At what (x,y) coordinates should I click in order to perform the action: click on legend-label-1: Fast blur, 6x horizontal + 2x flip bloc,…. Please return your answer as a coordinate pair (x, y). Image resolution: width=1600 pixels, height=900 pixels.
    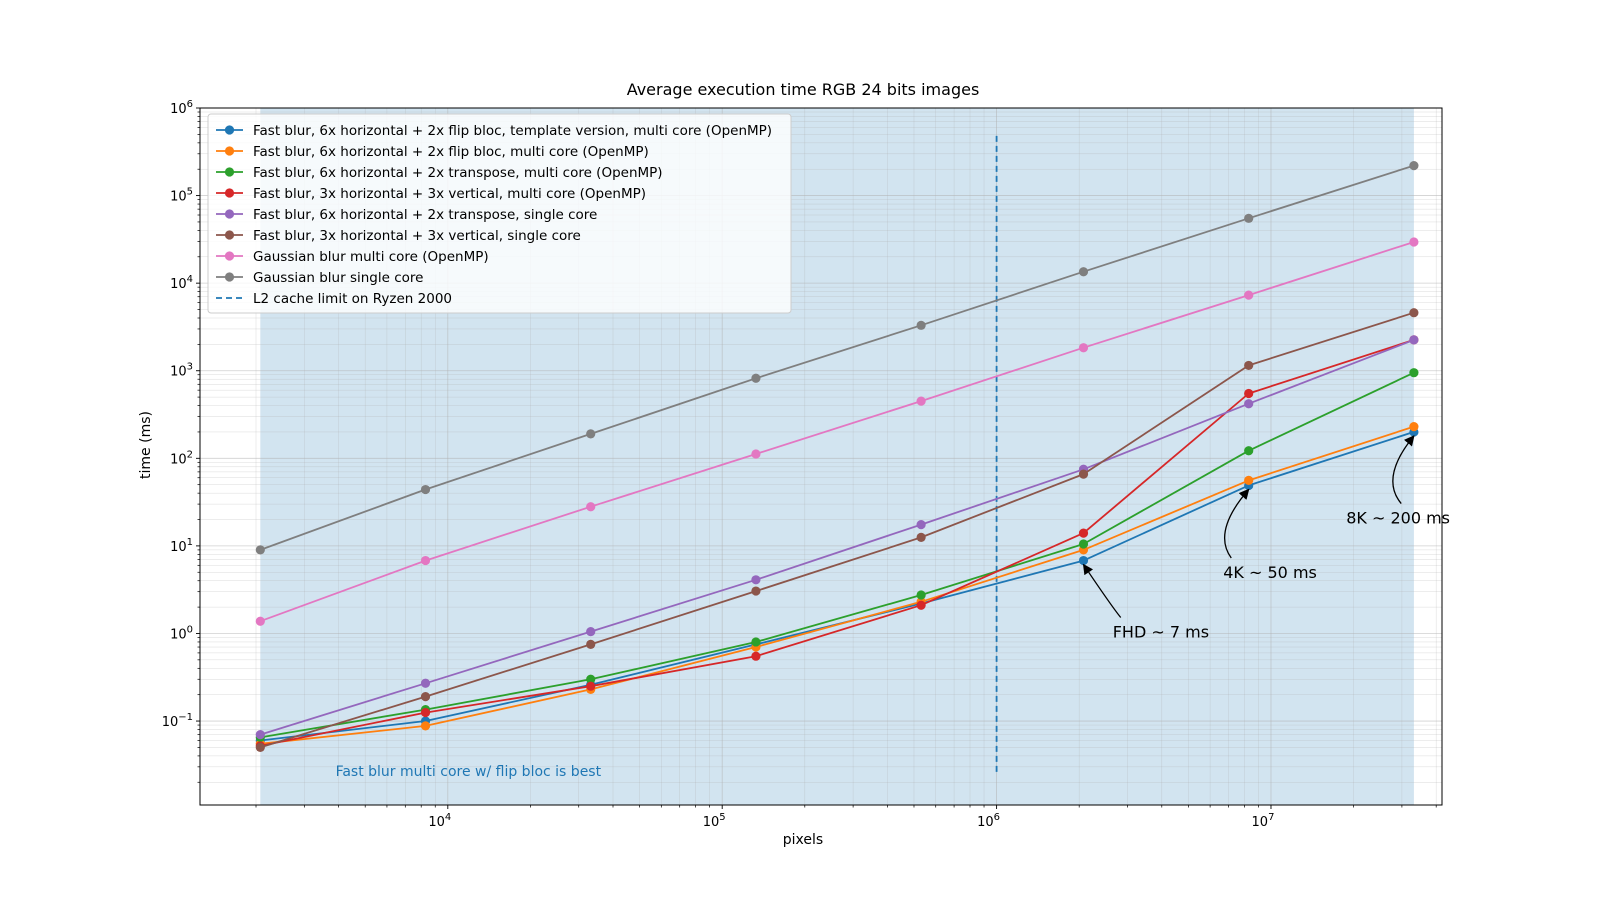
    Looking at the image, I should click on (512, 131).